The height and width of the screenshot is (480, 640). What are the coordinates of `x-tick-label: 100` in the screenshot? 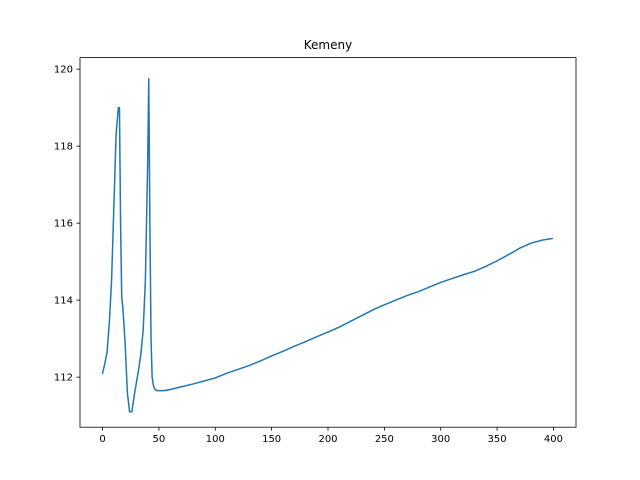 It's located at (215, 439).